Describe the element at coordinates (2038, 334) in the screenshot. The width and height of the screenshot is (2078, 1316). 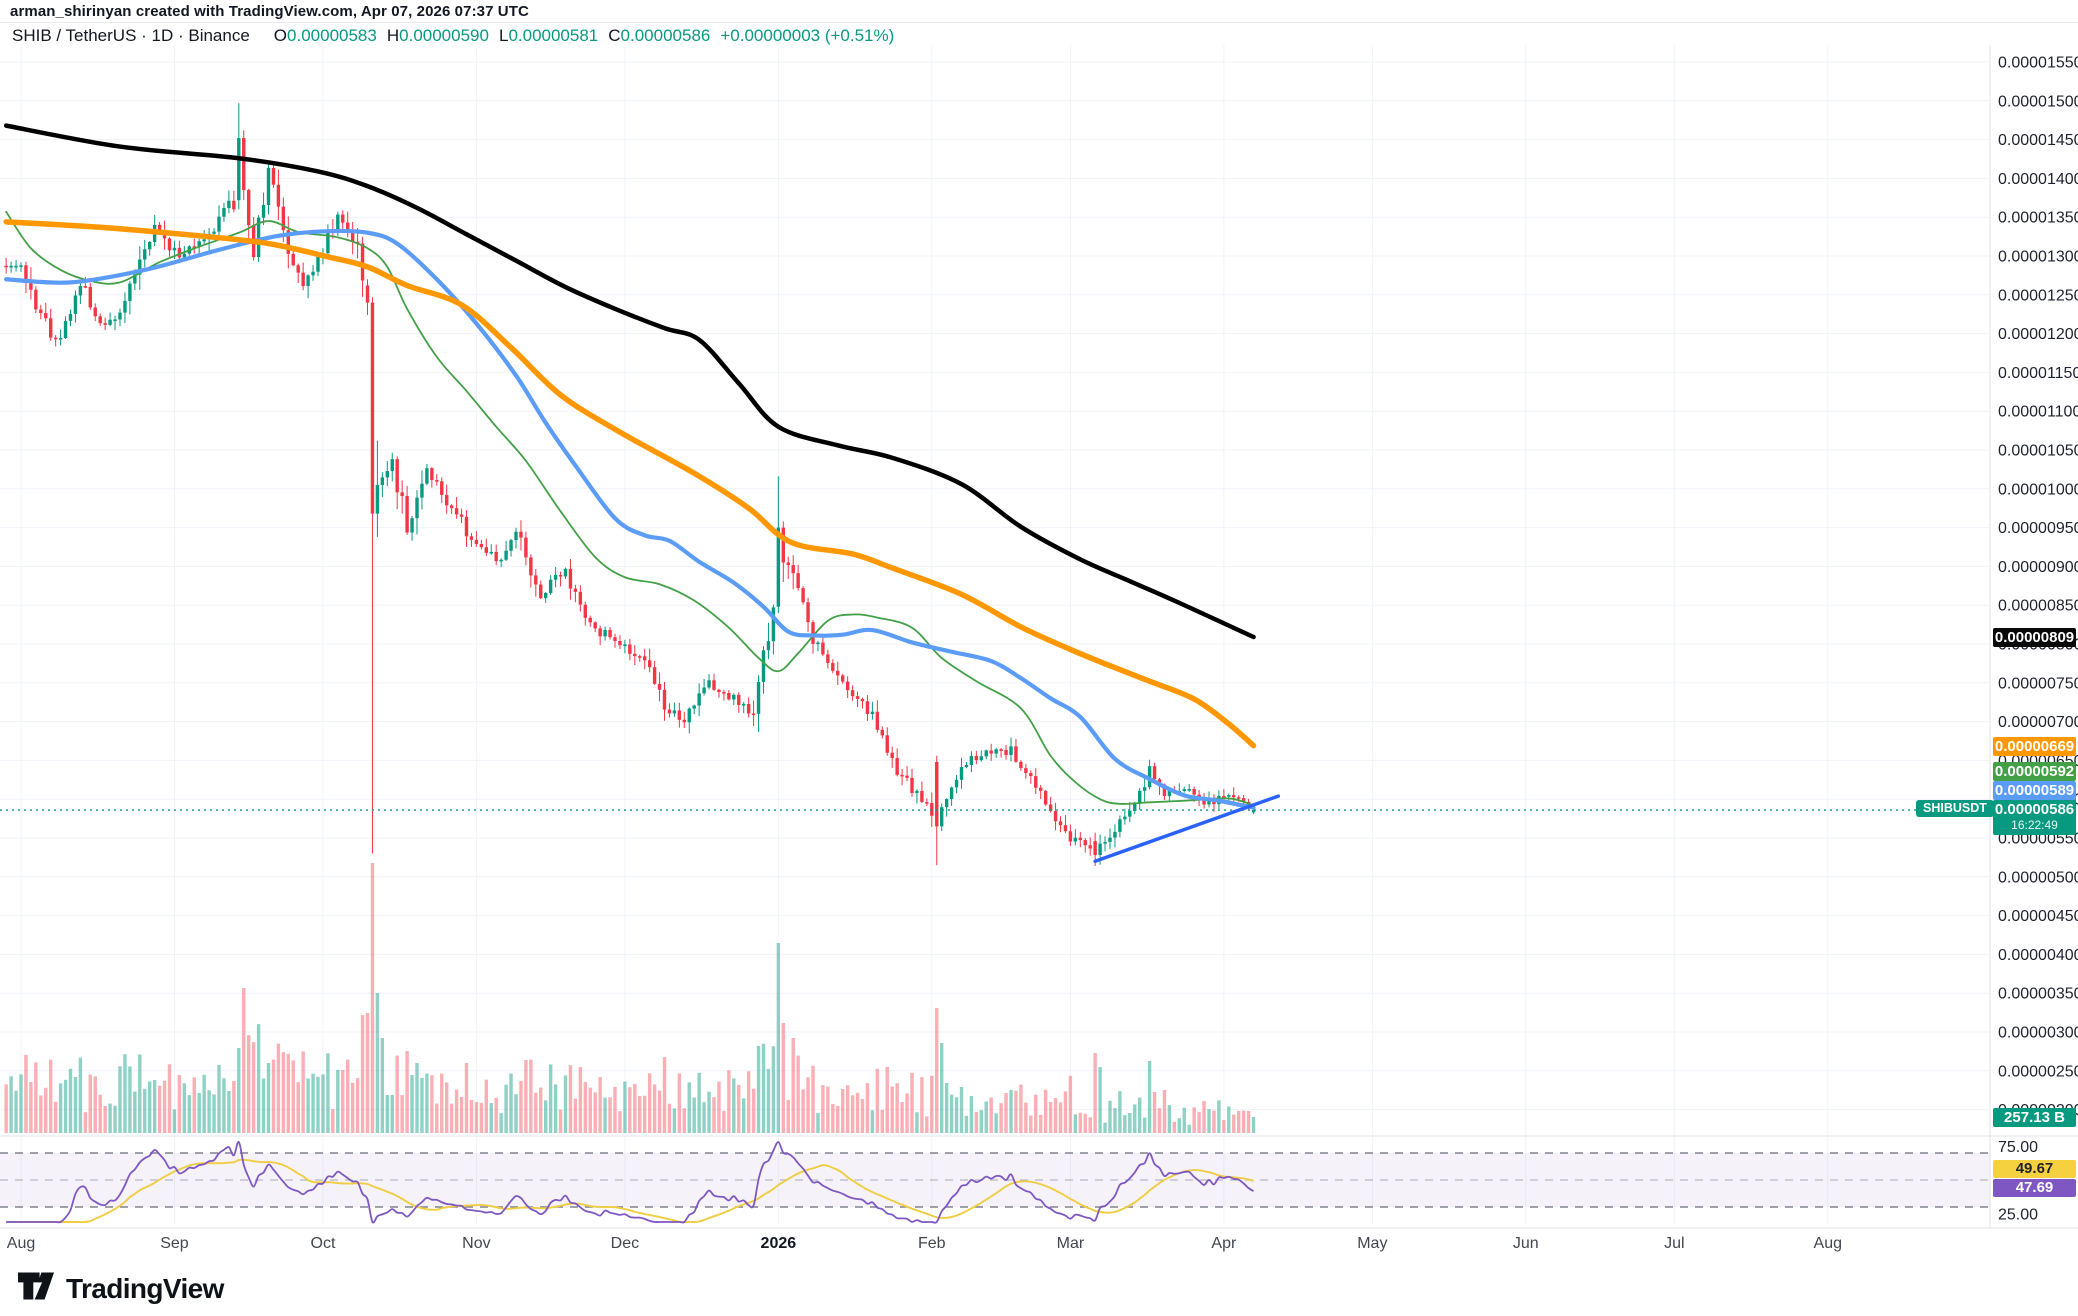
I see `svg-text: 0.00001200` at that location.